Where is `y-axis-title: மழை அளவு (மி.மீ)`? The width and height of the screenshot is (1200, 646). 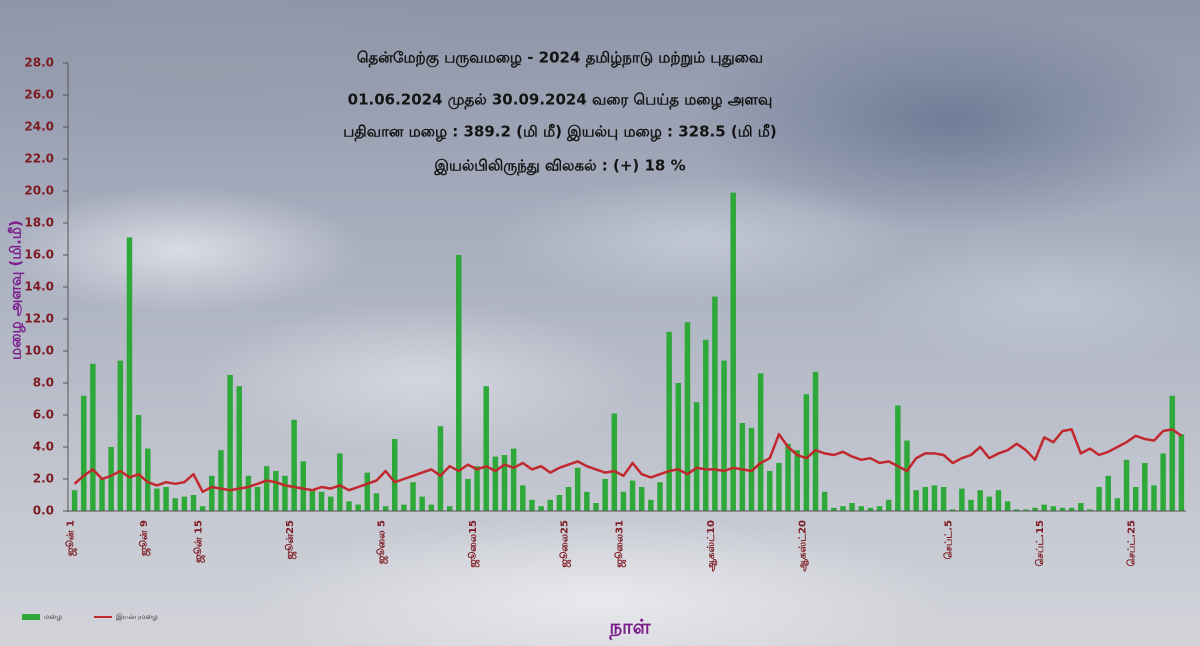 y-axis-title: மழை அளவு (மி.மீ) is located at coordinates (16, 290).